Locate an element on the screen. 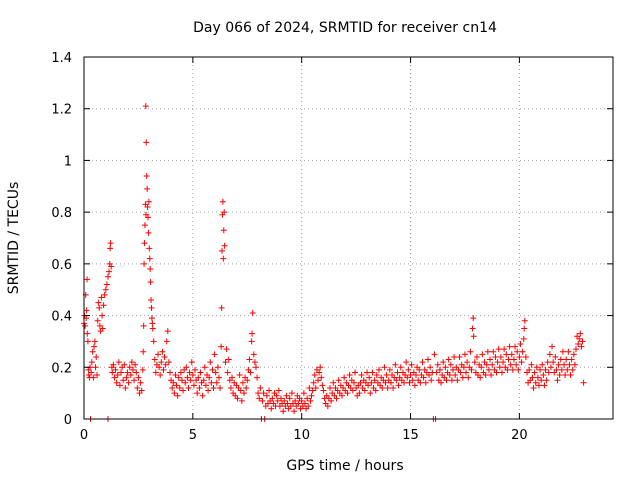  x-tick-label: 20 is located at coordinates (519, 435).